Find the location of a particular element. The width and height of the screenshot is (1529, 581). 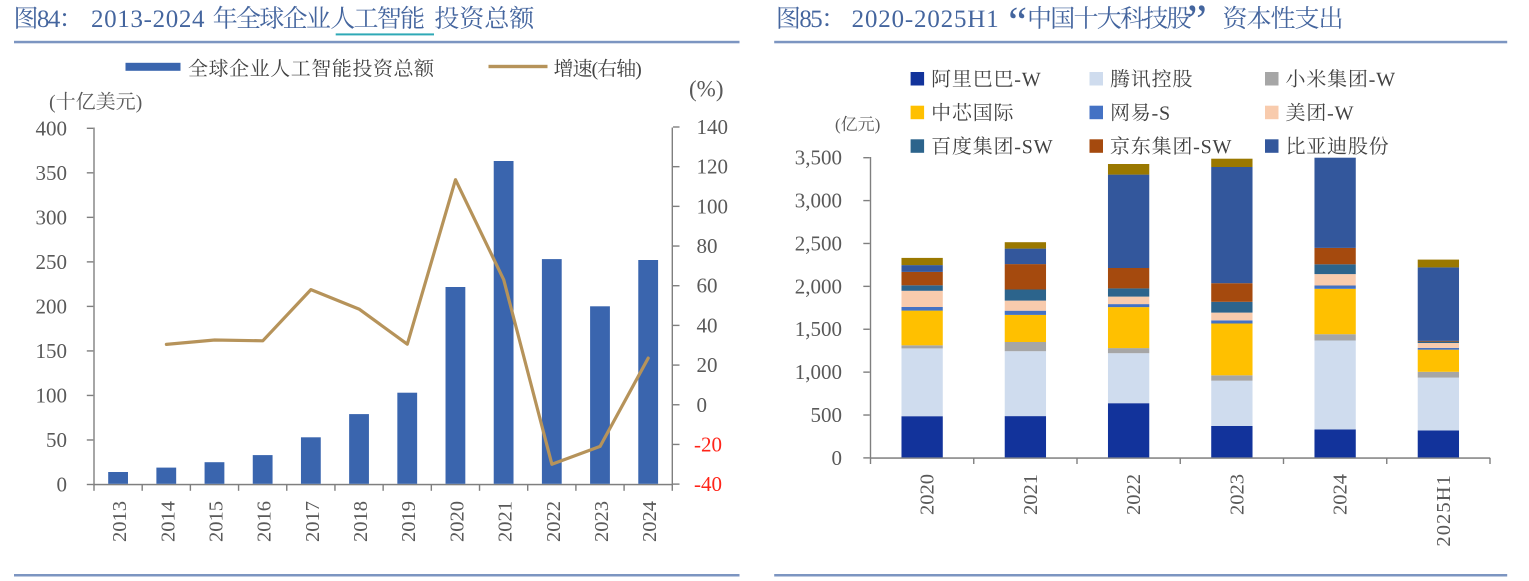

svg-text: 1,000 is located at coordinates (818, 372).